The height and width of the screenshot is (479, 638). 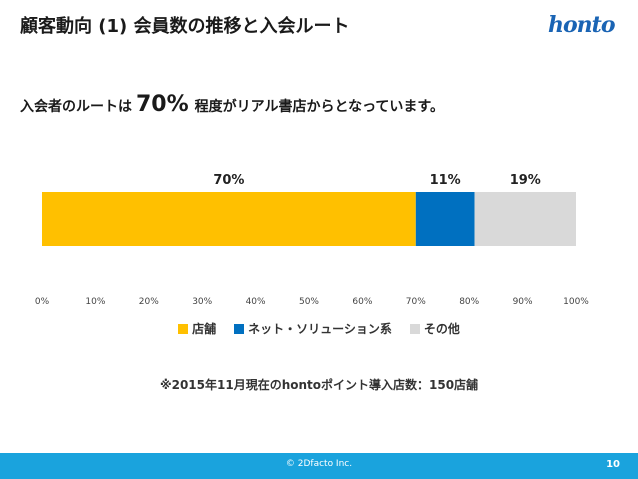 I want to click on data-label-0: 70%, so click(x=228, y=180).